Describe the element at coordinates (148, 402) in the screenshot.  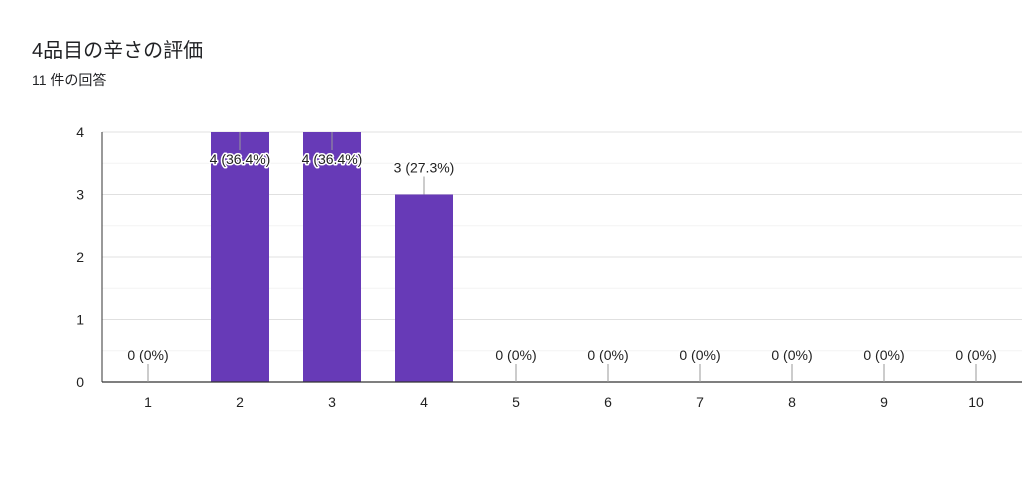
I see `x-tick-label: 1` at that location.